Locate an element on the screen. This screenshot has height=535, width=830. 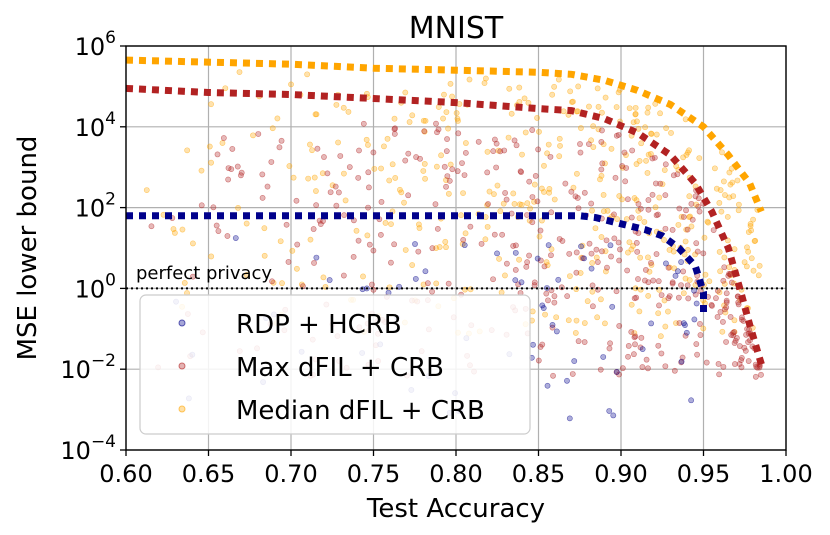
y-axis-ticks: 10⁶ 10⁴ 10² 10⁰ 10⁻² 10⁻⁴ is located at coordinates (93, 246).